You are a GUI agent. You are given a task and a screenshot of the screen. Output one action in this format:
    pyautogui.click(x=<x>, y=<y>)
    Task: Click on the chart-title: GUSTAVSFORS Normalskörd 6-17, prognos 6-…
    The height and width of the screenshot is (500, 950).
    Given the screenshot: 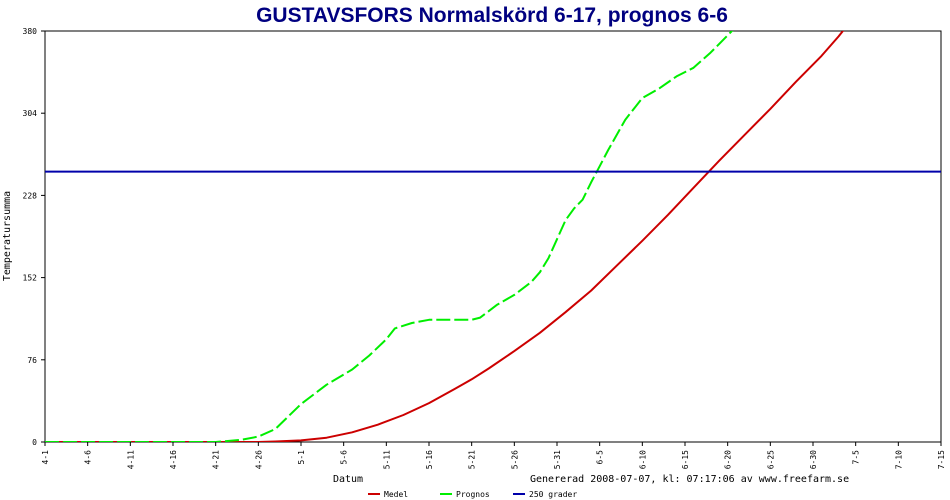 What is the action you would take?
    pyautogui.click(x=492, y=15)
    